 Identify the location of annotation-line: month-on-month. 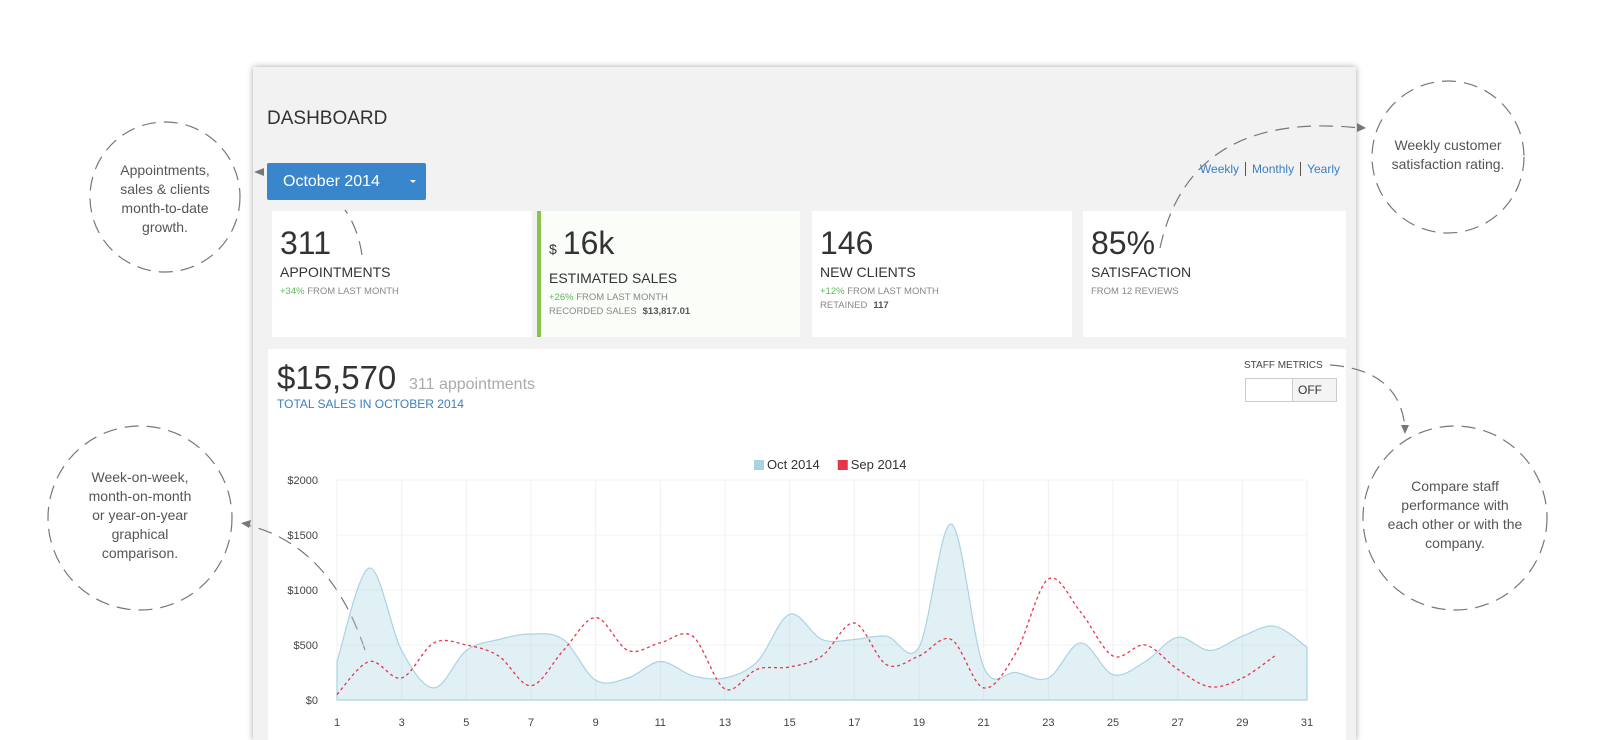
(140, 496).